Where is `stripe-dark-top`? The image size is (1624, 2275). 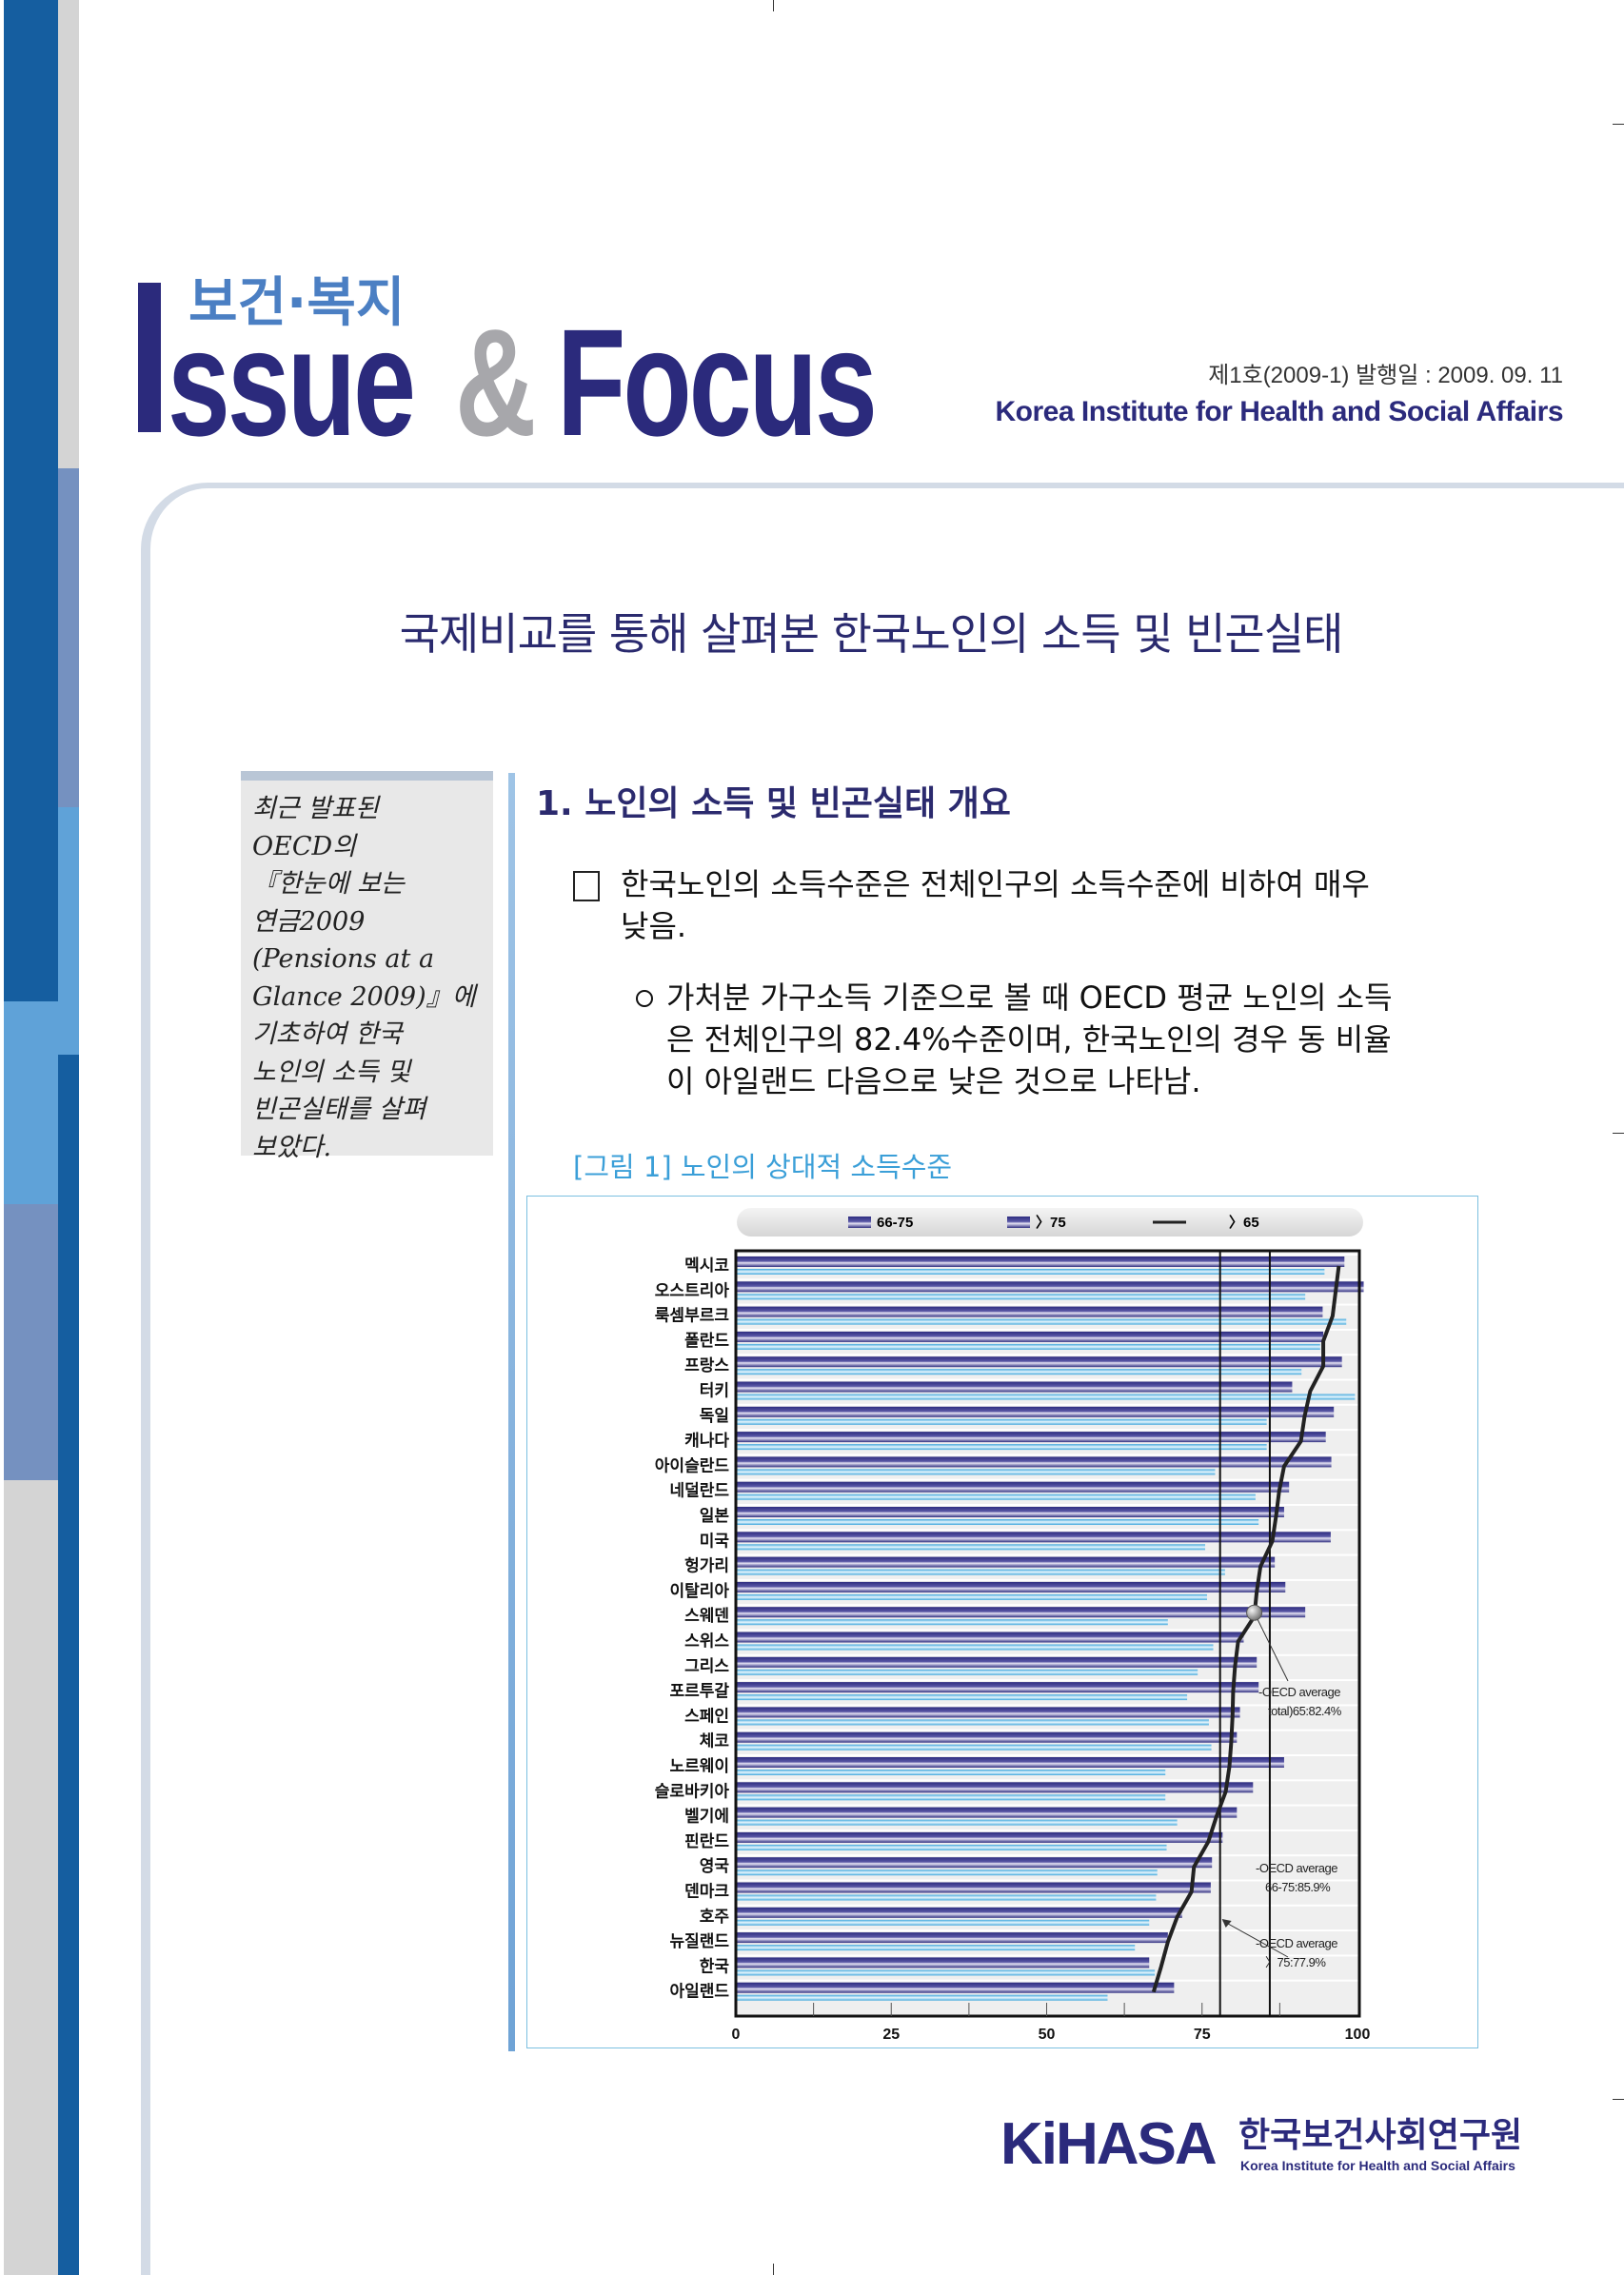
stripe-dark-top is located at coordinates (31, 501).